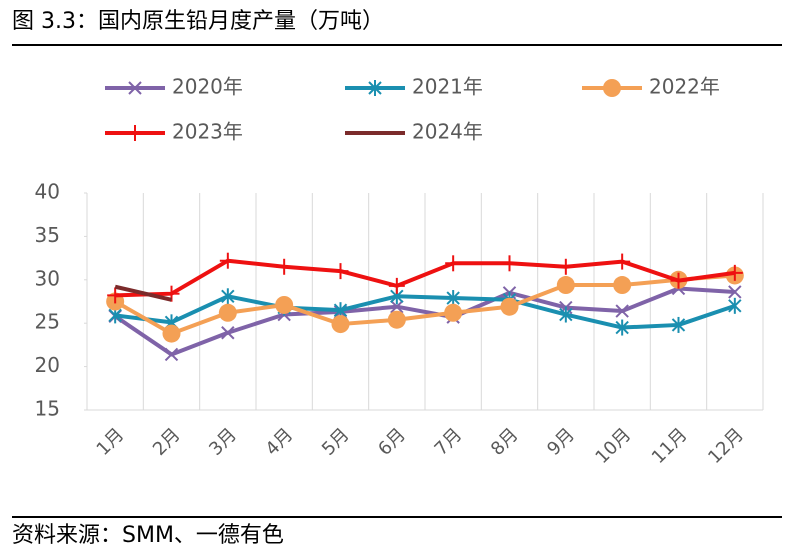 This screenshot has height=556, width=792. What do you see at coordinates (447, 87) in the screenshot?
I see `legend-label: 2021年` at bounding box center [447, 87].